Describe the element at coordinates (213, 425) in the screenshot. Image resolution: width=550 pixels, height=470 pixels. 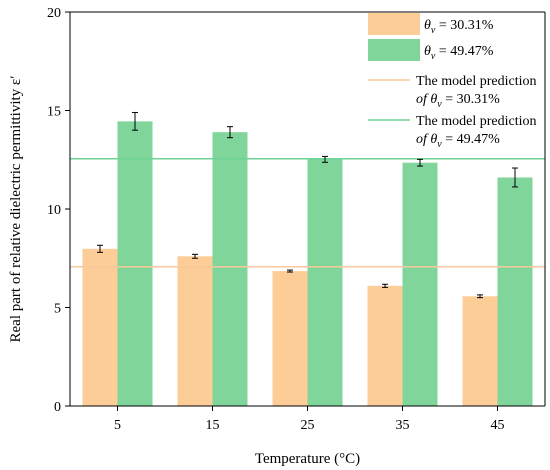
I see `x-tick-label: 15` at that location.